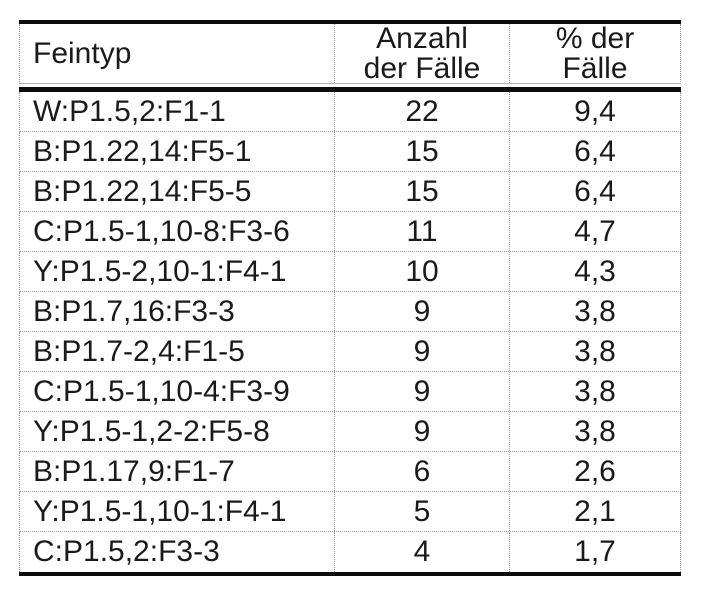 This screenshot has width=716, height=600. What do you see at coordinates (134, 311) in the screenshot?
I see `cell-feintyp: B:P1.7,16:F3-3` at bounding box center [134, 311].